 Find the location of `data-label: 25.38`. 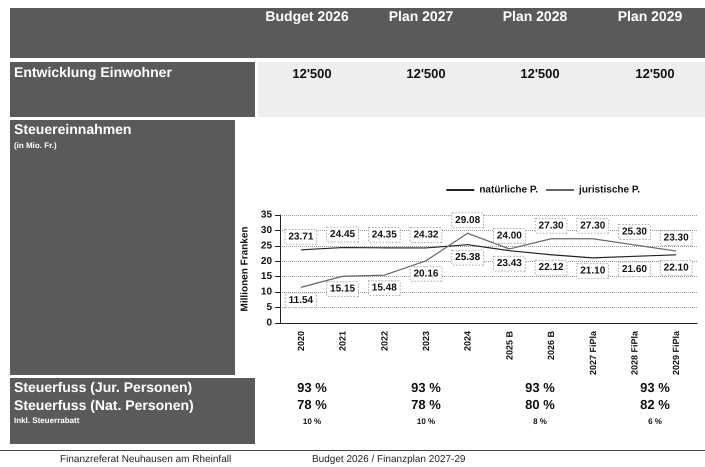

data-label: 25.38 is located at coordinates (468, 258).